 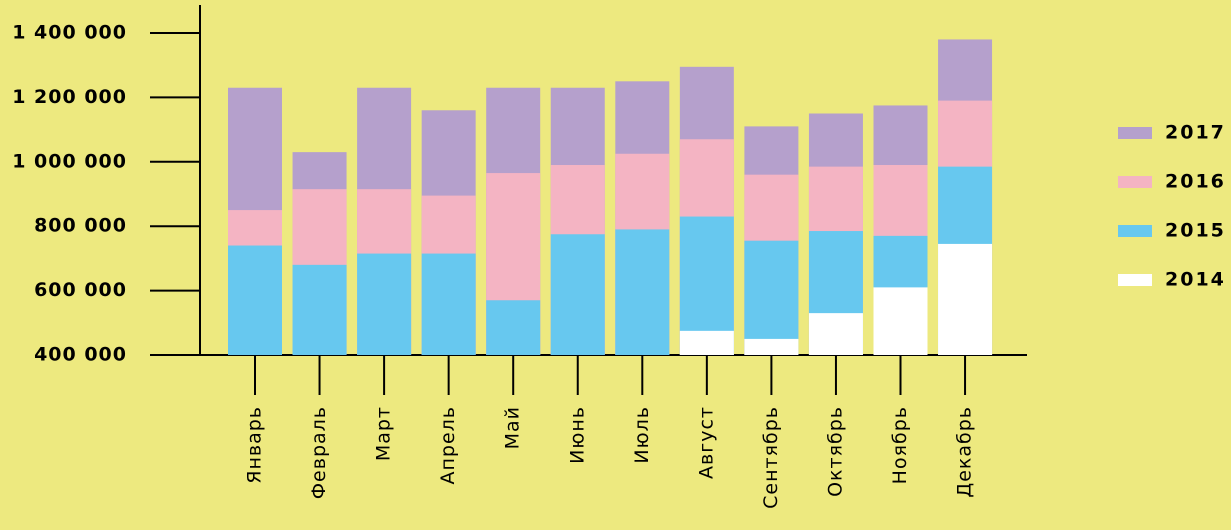 I want to click on x-tick-label: Июль, so click(x=642, y=435).